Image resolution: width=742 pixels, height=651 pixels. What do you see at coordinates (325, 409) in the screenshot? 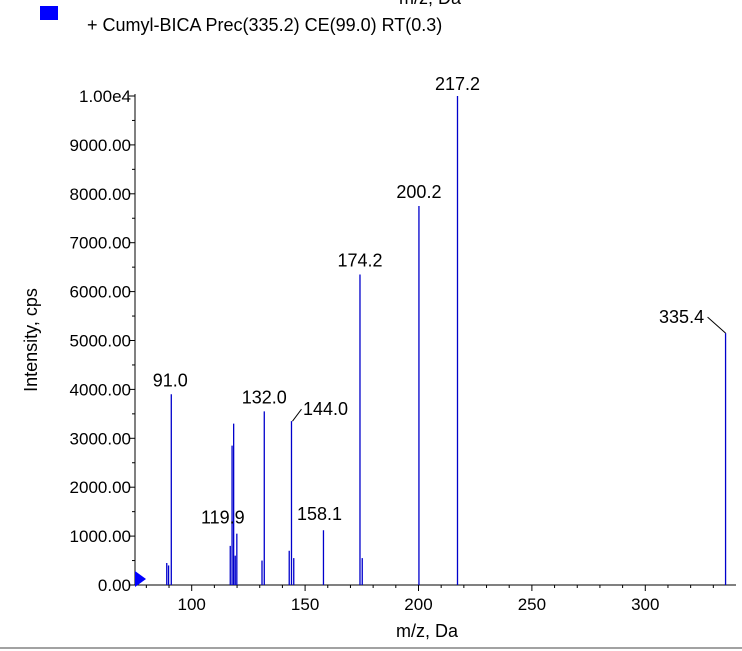
I see `peak-label: 144.0` at bounding box center [325, 409].